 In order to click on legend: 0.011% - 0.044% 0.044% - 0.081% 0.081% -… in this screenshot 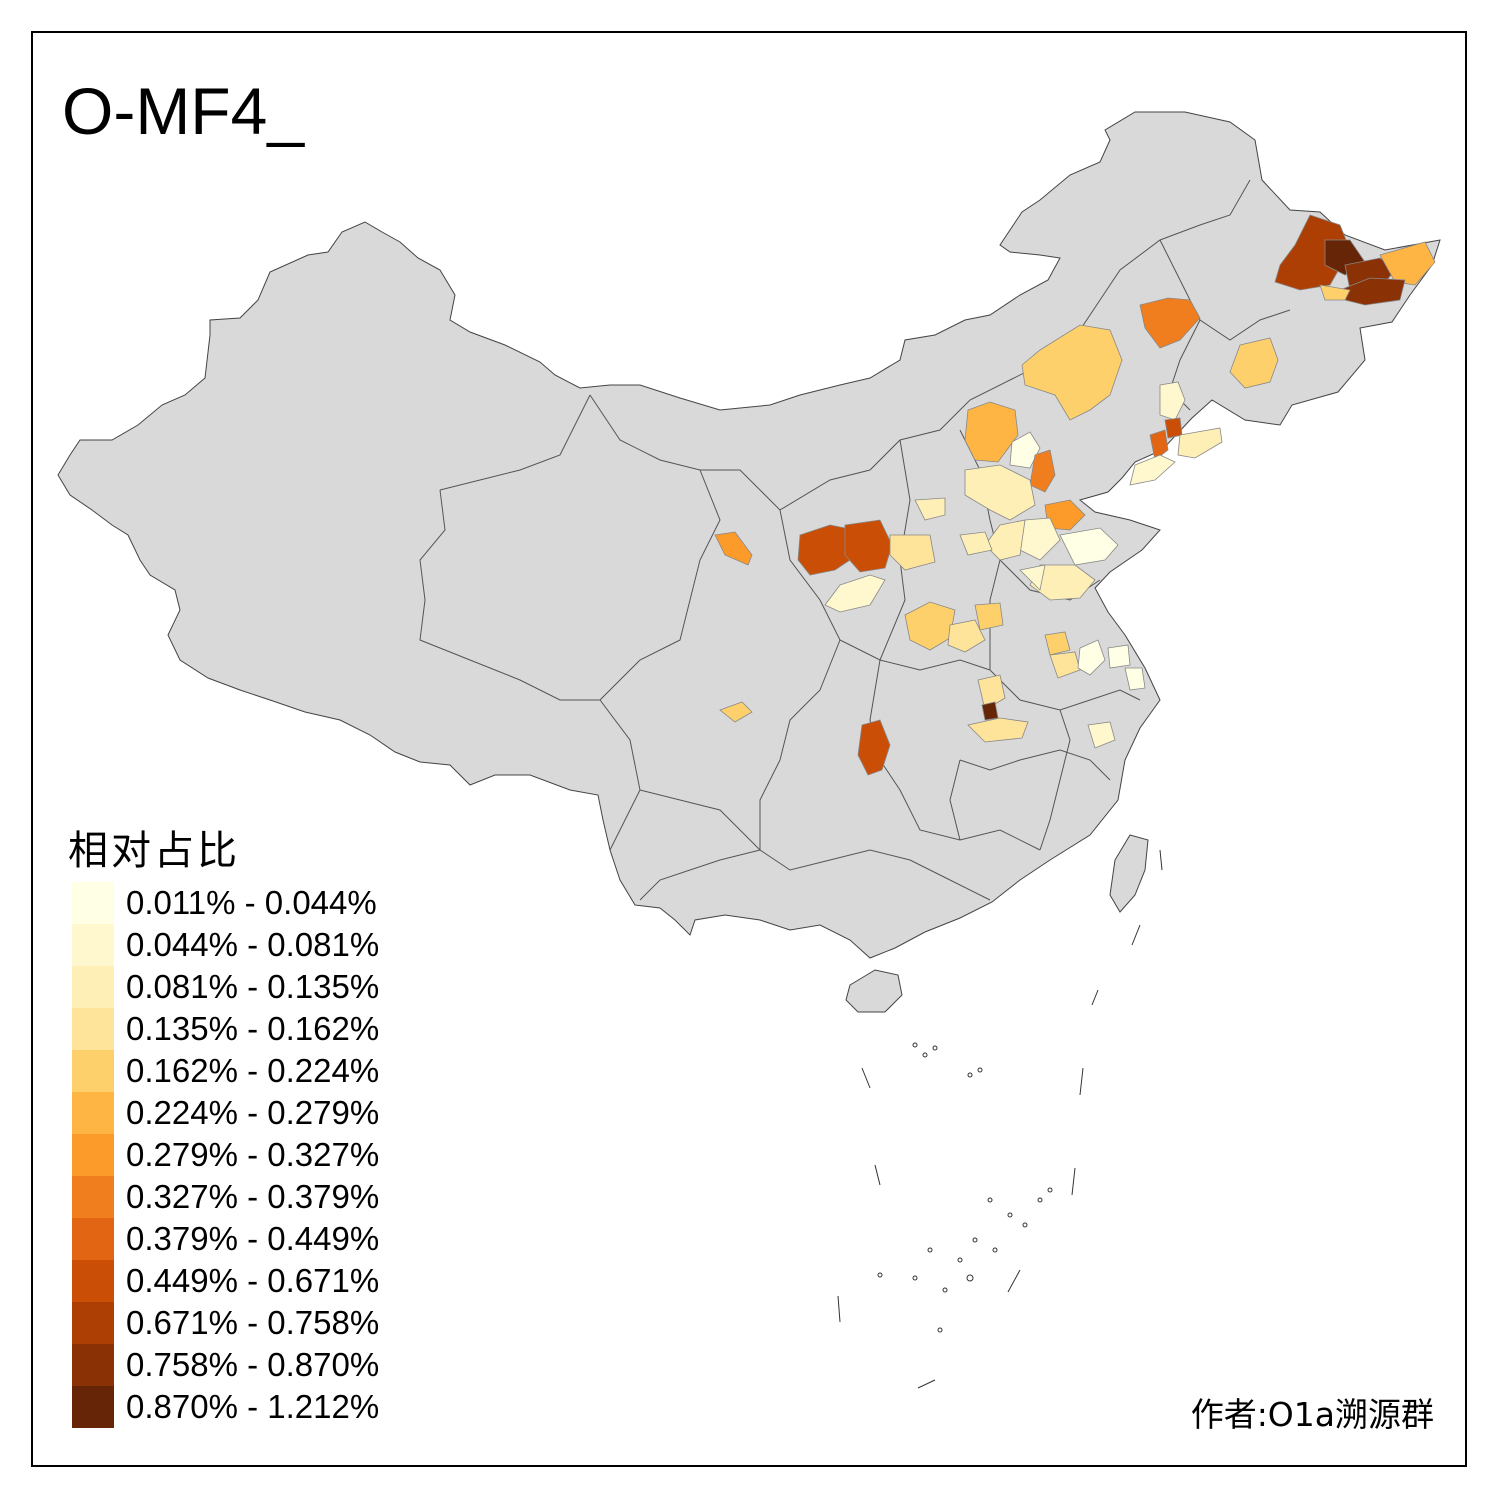, I will do `click(225, 1155)`.